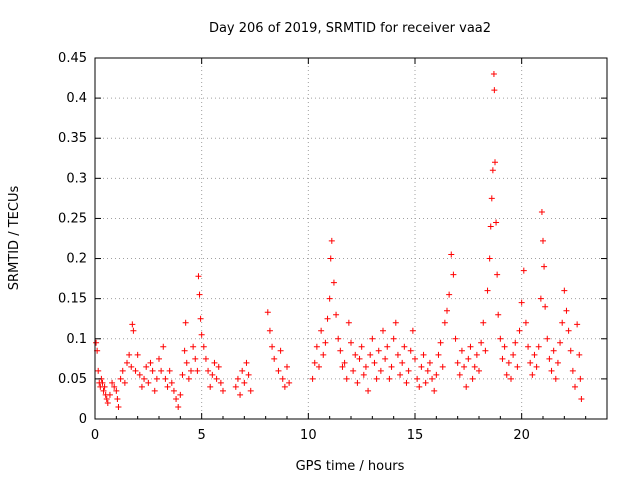 Image resolution: width=640 pixels, height=480 pixels. I want to click on y-tick-label: 0.45, so click(72, 58).